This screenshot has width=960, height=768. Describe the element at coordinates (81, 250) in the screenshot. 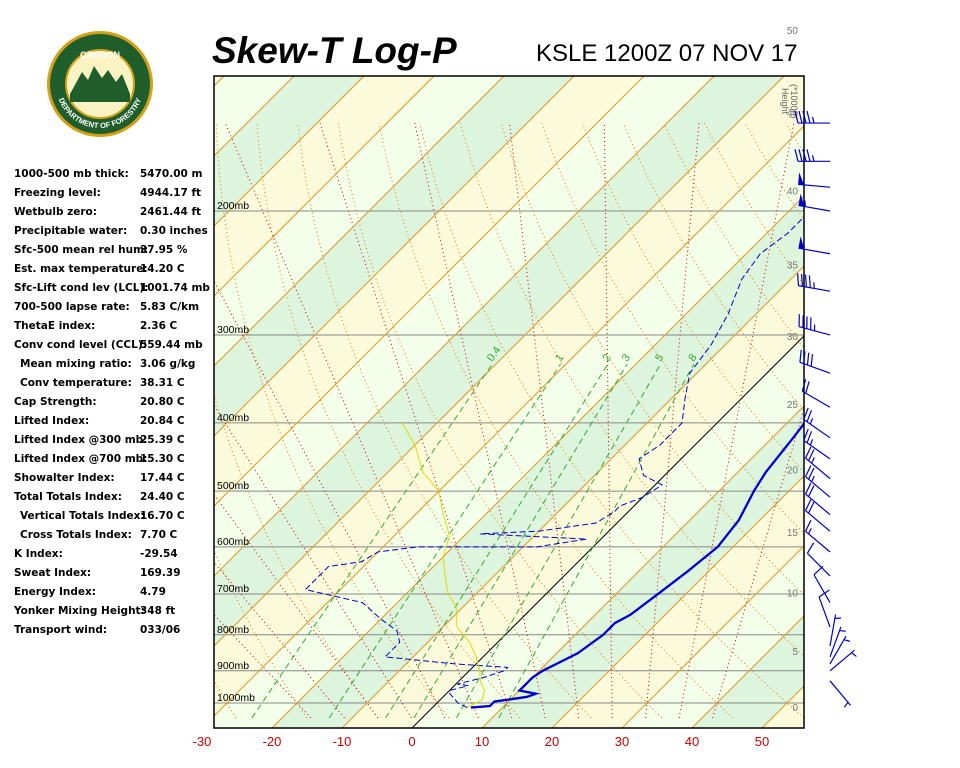

I see `stat-label: Sfc-500 mean rel hum:` at that location.